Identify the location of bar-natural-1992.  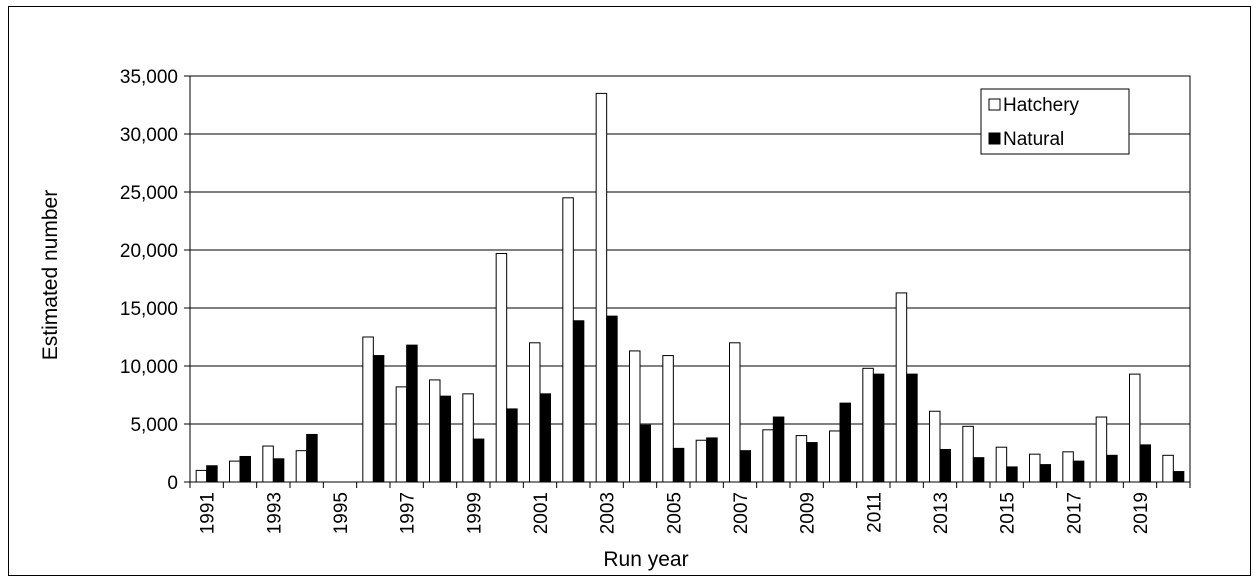
(245, 469).